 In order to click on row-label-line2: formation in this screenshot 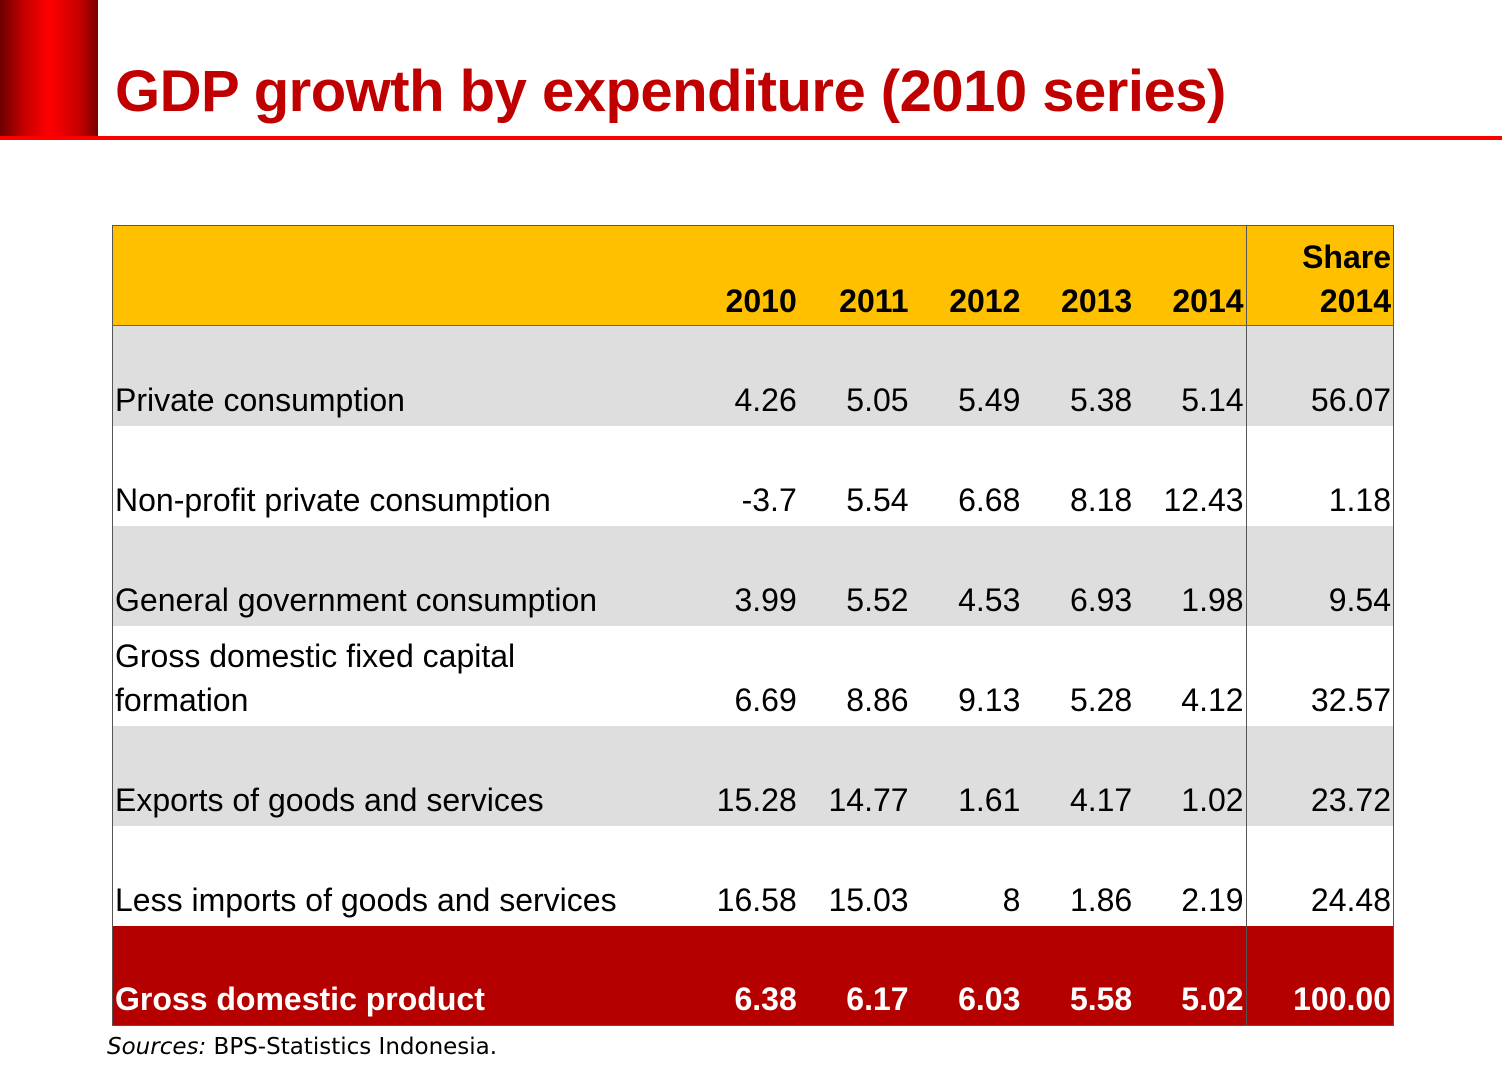, I will do `click(182, 699)`.